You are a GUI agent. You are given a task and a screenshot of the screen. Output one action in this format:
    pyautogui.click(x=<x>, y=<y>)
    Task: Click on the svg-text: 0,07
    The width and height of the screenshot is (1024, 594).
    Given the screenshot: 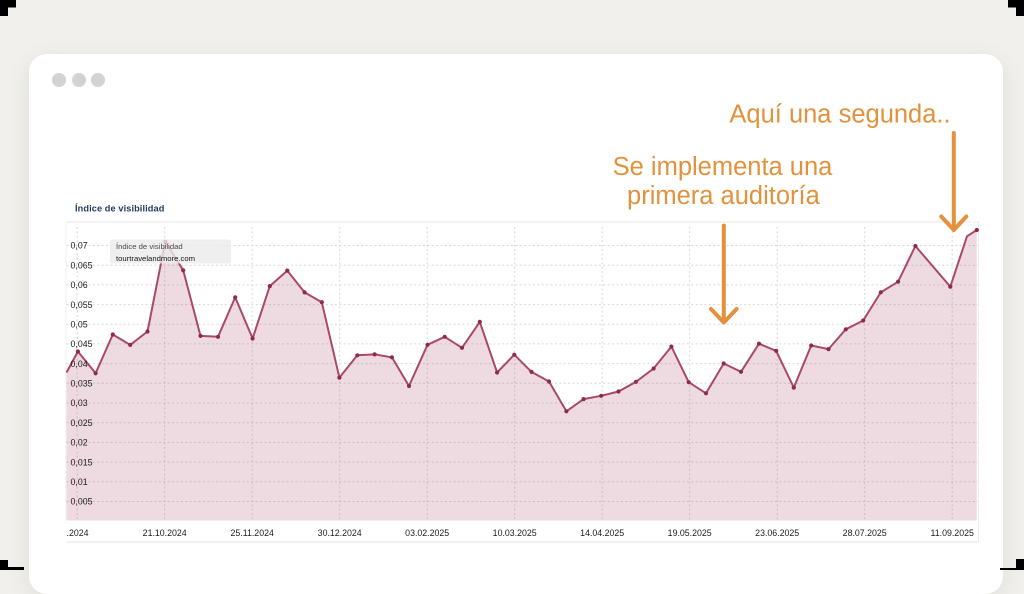 What is the action you would take?
    pyautogui.click(x=79, y=246)
    